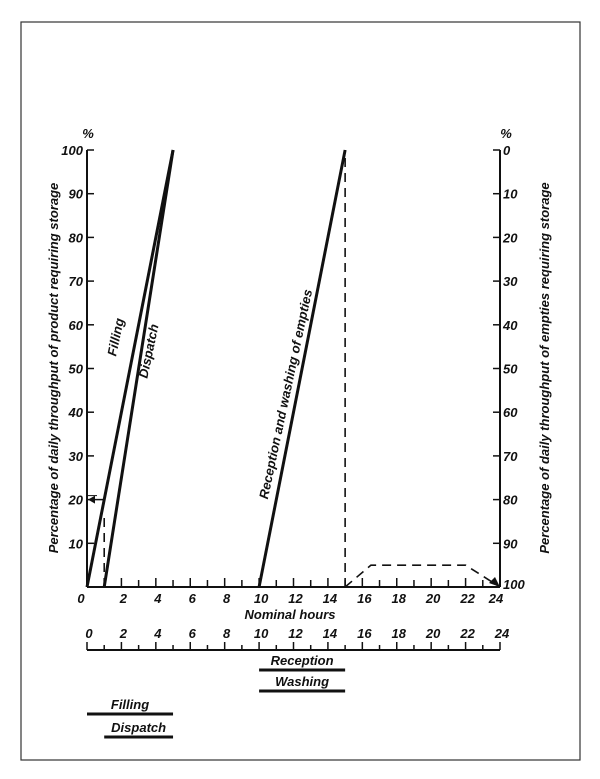 This screenshot has width=600, height=779. What do you see at coordinates (227, 598) in the screenshot?
I see `x-tick-label: 8` at bounding box center [227, 598].